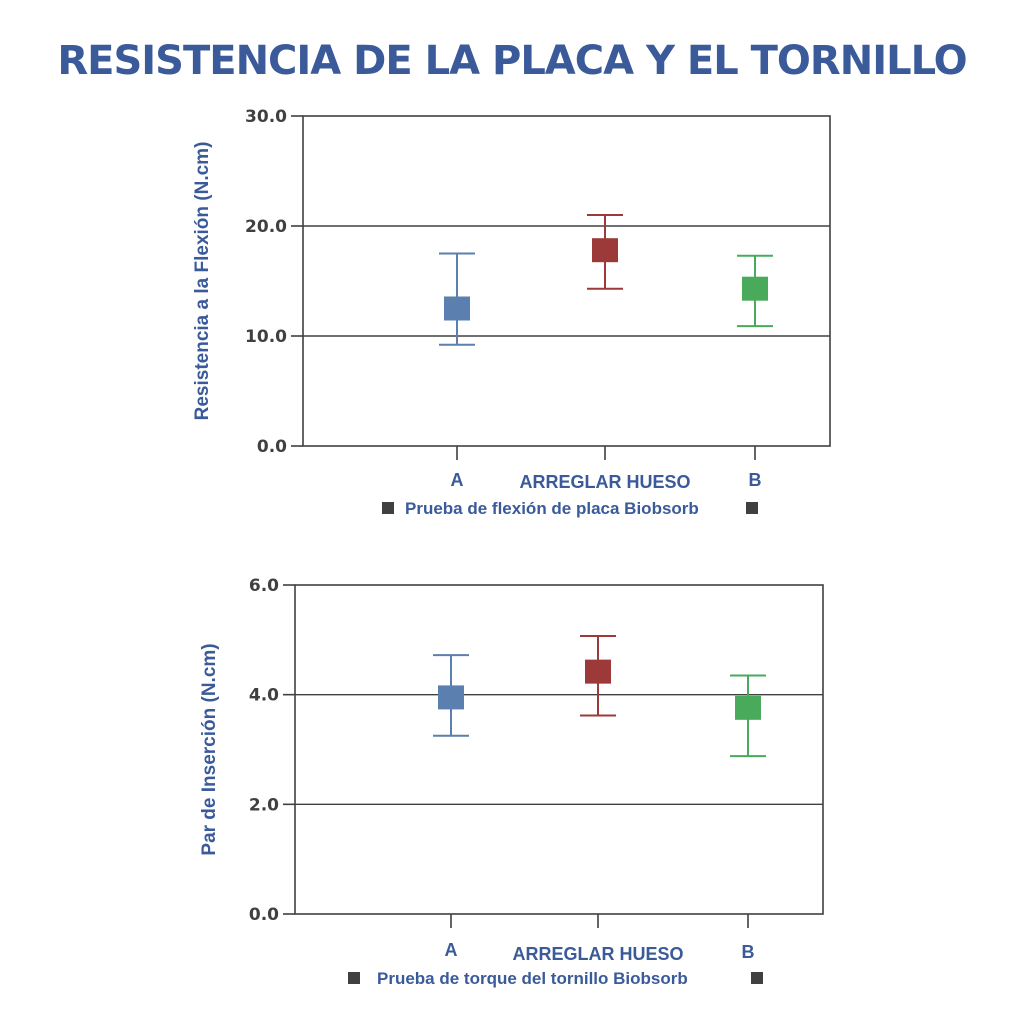  Describe the element at coordinates (552, 508) in the screenshot. I see `legend-label: Prueba de flexión de placa Biobsorb` at that location.